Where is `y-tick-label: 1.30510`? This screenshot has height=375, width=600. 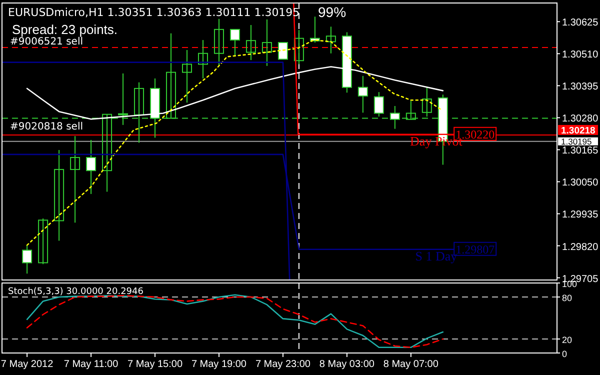 y-tick-label: 1.30510 is located at coordinates (580, 55).